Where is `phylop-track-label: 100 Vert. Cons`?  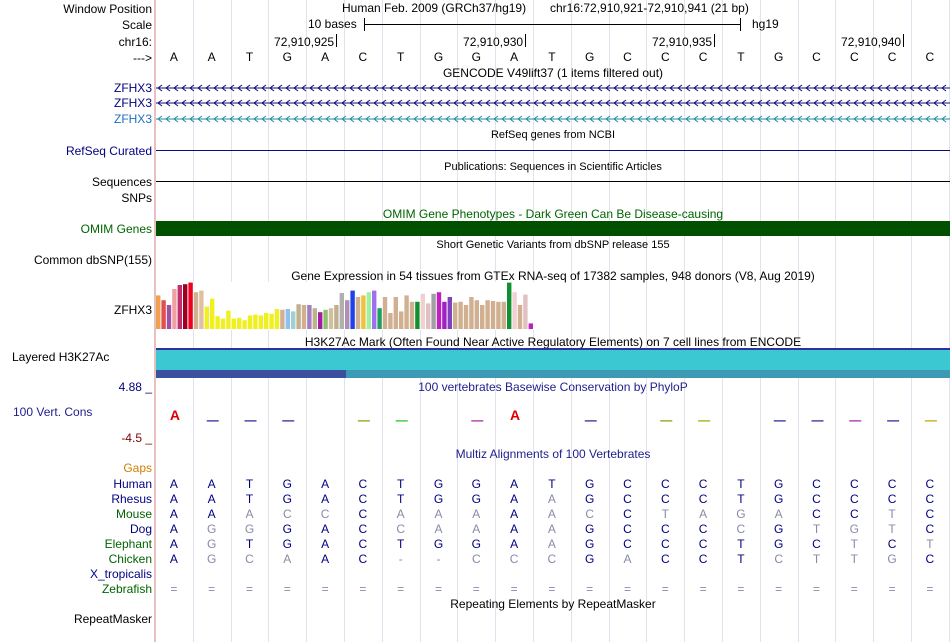
phylop-track-label: 100 Vert. Cons is located at coordinates (53, 412).